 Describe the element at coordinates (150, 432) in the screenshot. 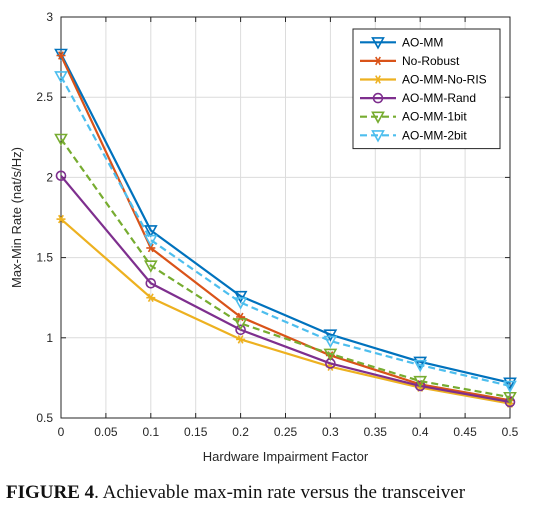

I see `x-tick-label: 0.1` at that location.